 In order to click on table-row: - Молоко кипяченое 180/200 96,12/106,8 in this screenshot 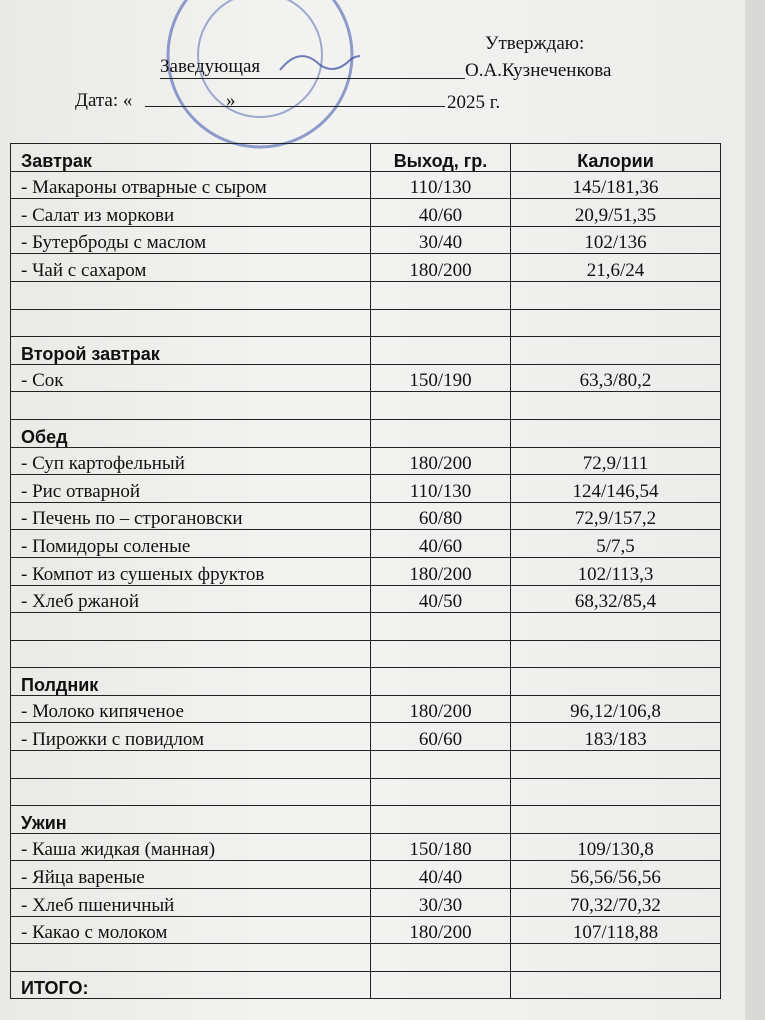, I will do `click(365, 709)`.